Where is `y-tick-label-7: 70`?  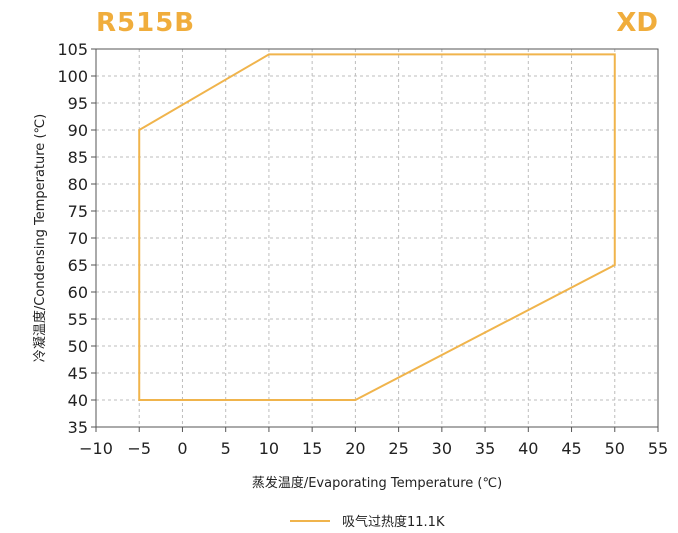
y-tick-label-7: 70 is located at coordinates (78, 238).